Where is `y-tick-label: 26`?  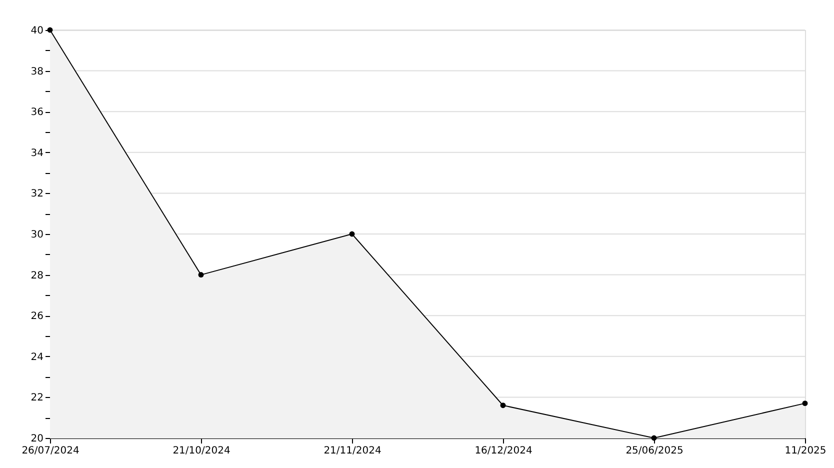
y-tick-label: 26 is located at coordinates (37, 316).